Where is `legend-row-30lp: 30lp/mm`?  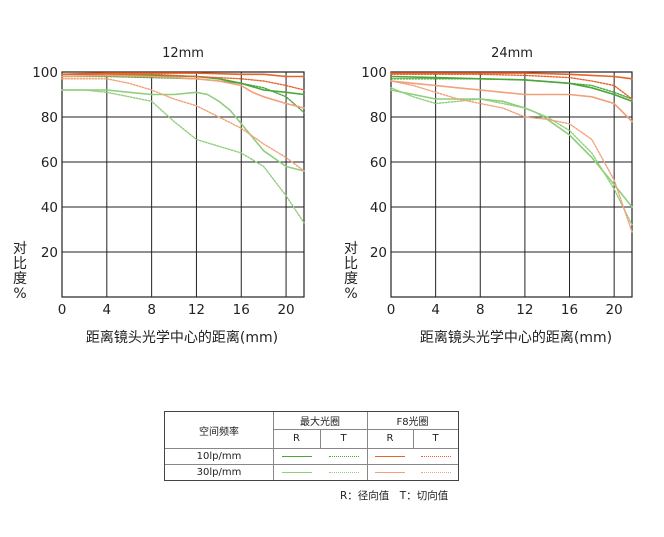
legend-row-30lp: 30lp/mm is located at coordinates (219, 472).